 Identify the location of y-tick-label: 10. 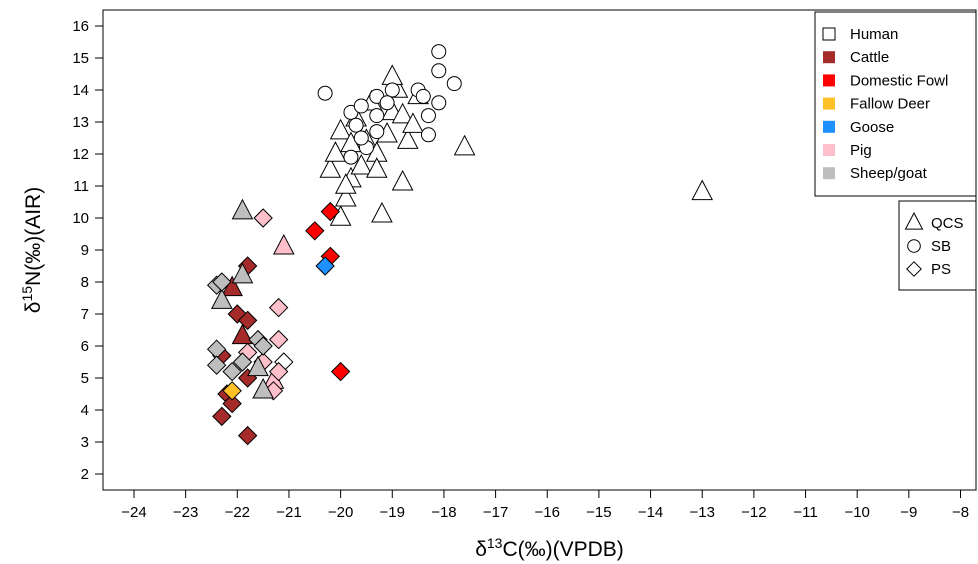
(80, 218).